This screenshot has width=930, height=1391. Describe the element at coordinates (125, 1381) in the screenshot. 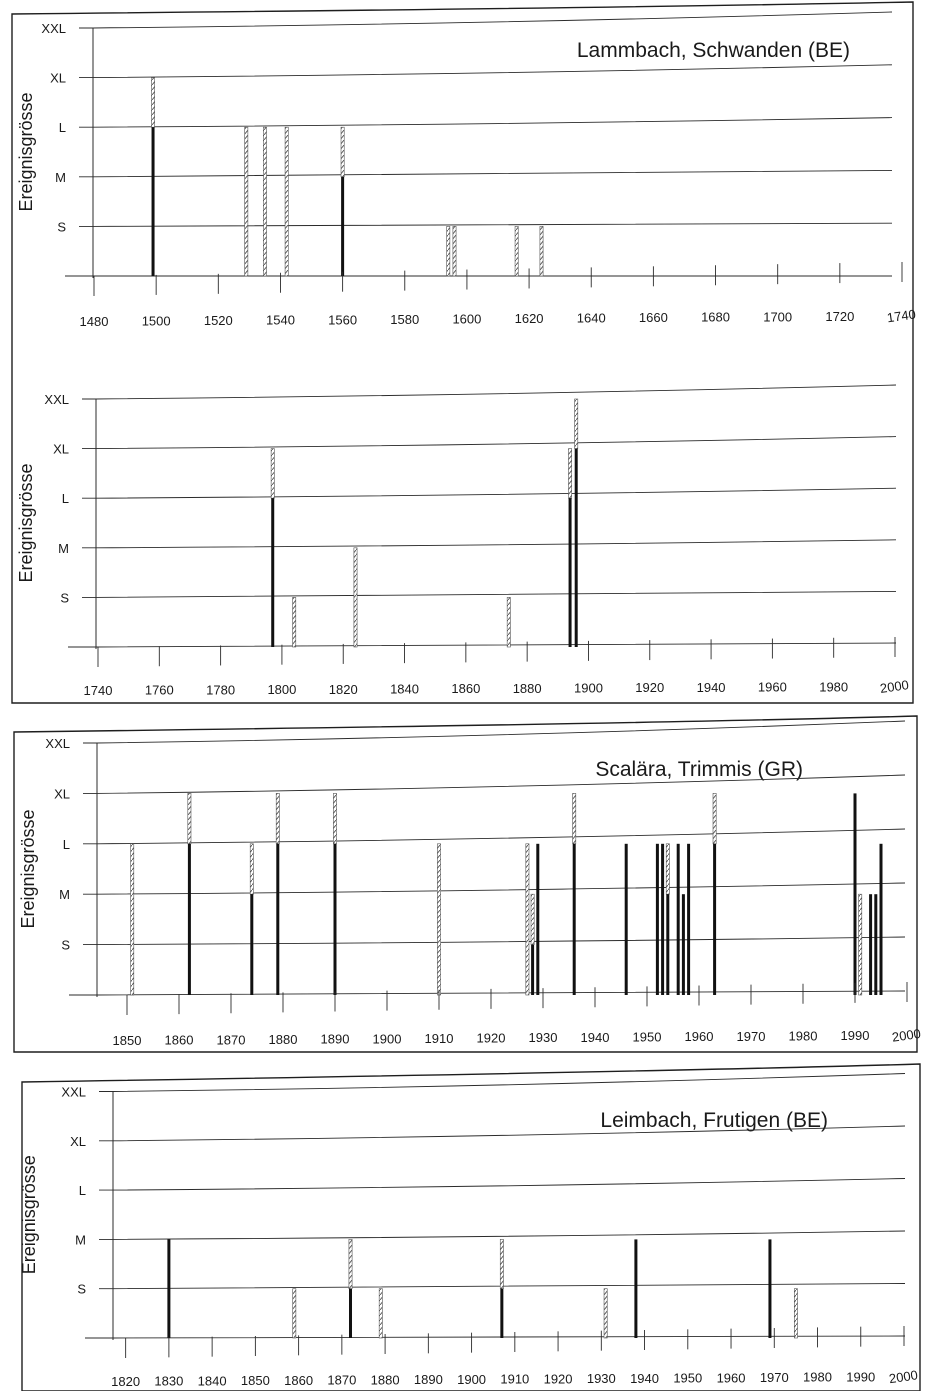

I see `x-tick-label: 1820` at that location.